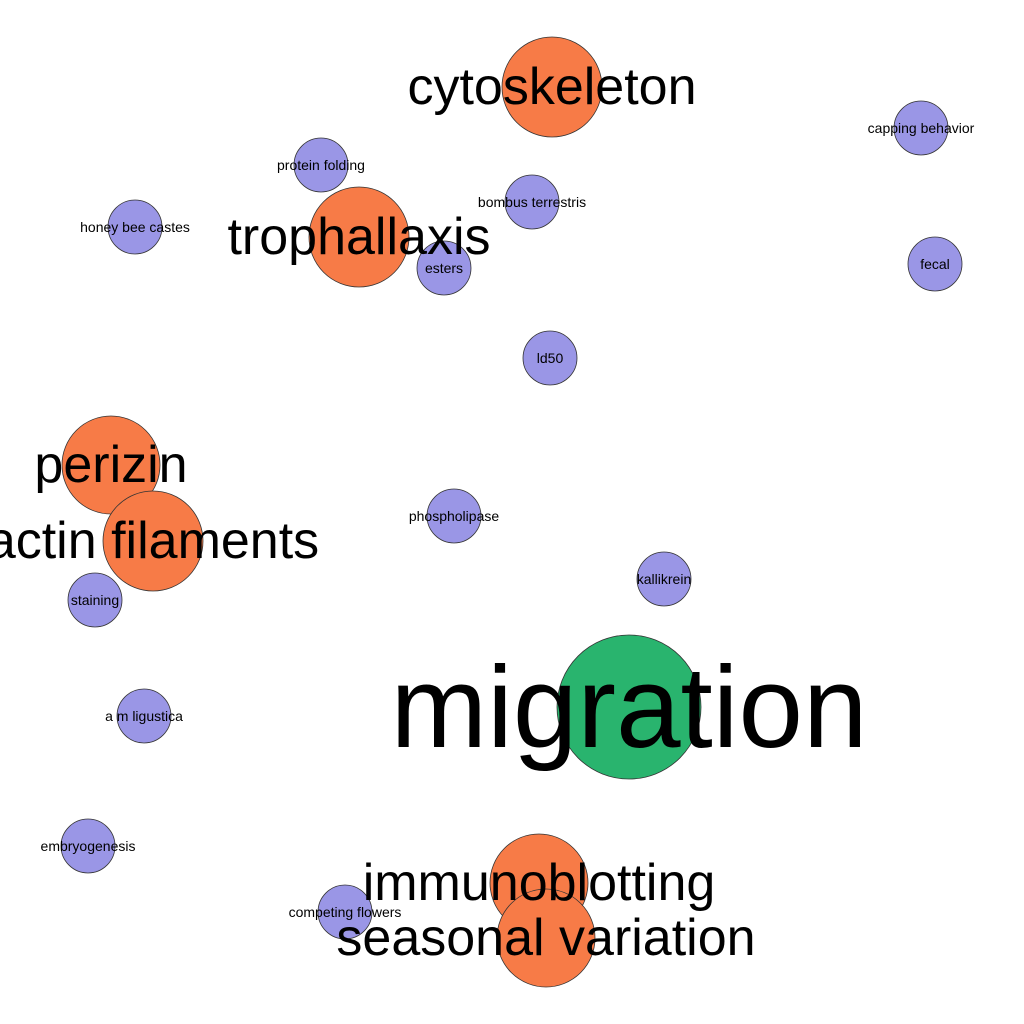 This screenshot has height=1024, width=1024. I want to click on node-label-migration: migration, so click(628, 707).